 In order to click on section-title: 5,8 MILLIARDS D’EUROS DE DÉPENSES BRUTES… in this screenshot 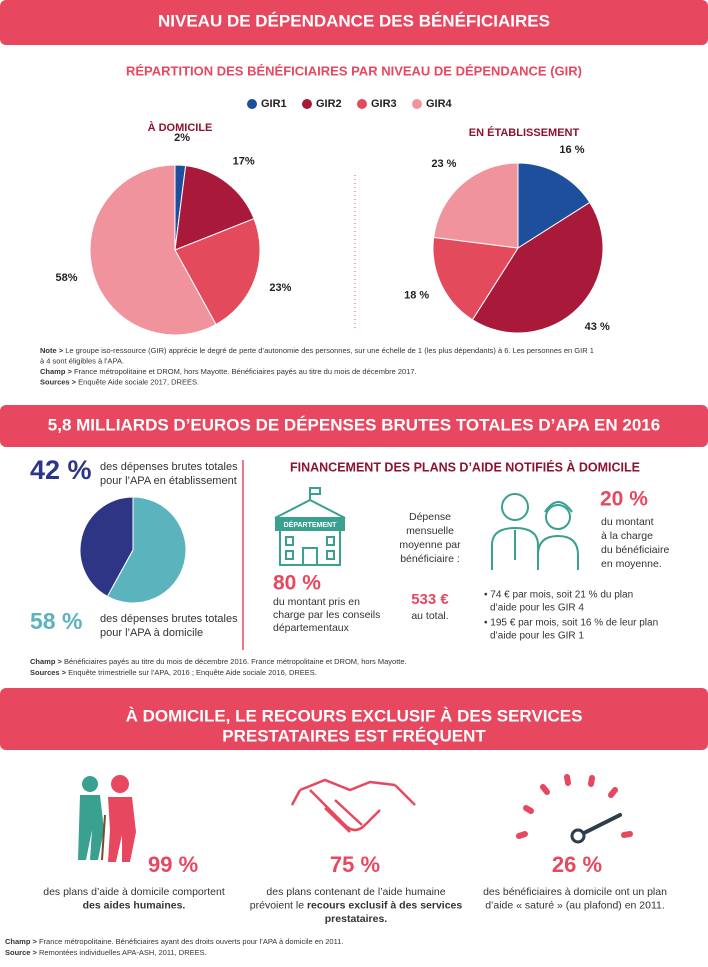, I will do `click(354, 424)`.